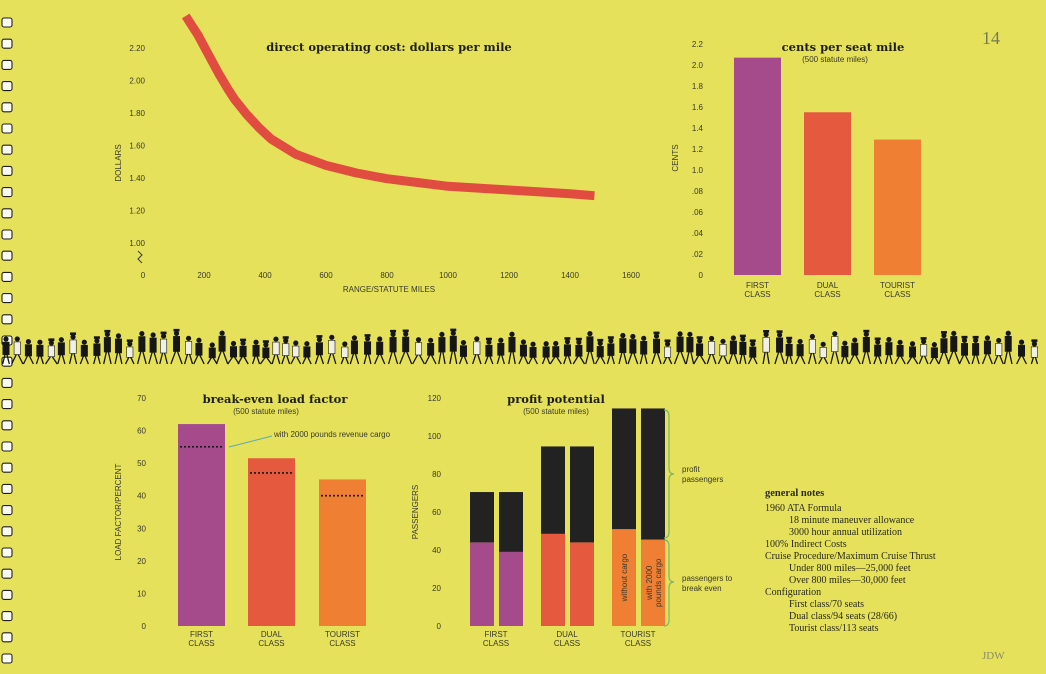  Describe the element at coordinates (826, 604) in the screenshot. I see `note-line: First class/70 seats` at that location.